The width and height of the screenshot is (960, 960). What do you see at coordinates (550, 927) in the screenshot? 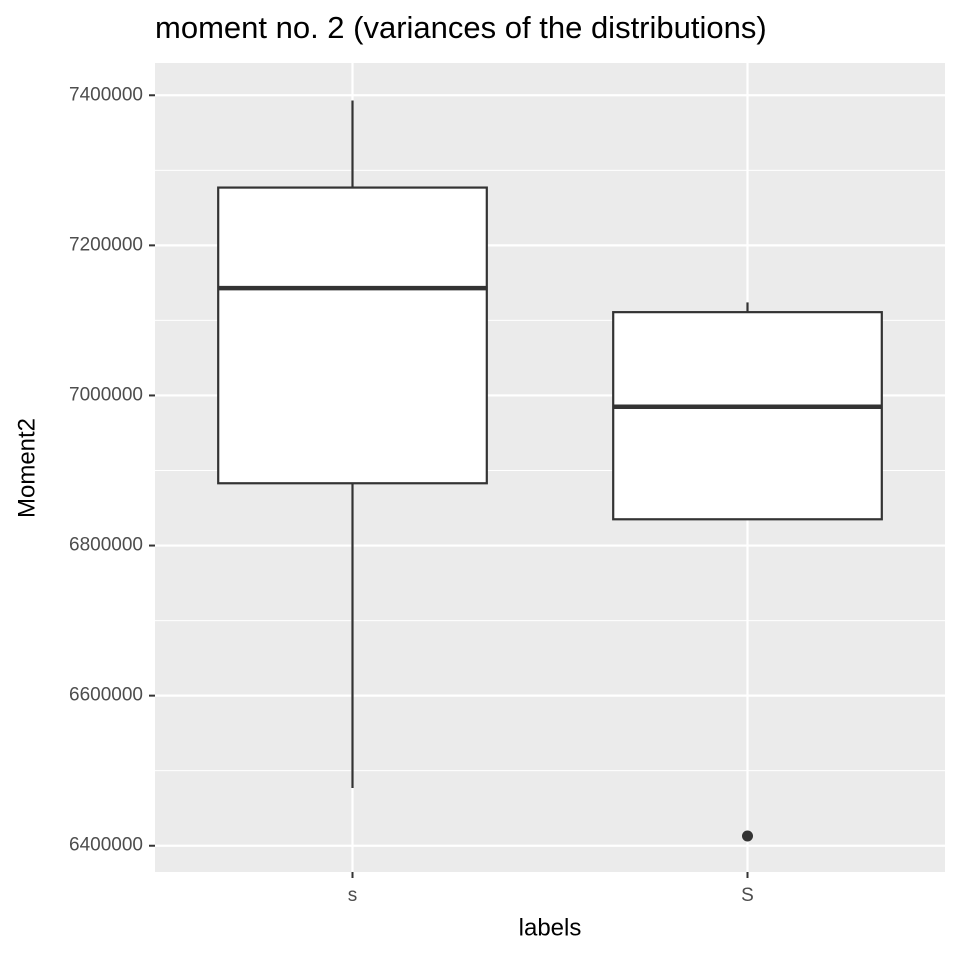
I see `x-axis-title: labels` at bounding box center [550, 927].